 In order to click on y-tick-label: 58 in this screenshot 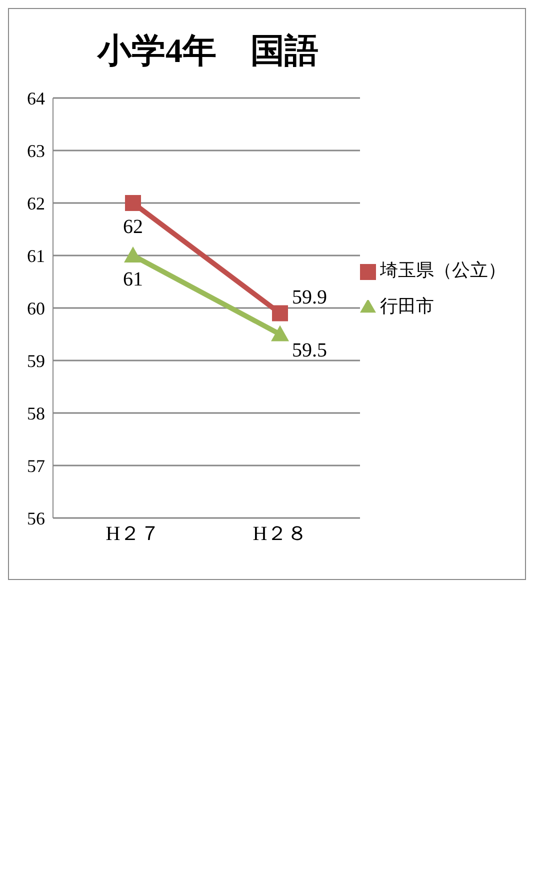, I will do `click(36, 413)`.